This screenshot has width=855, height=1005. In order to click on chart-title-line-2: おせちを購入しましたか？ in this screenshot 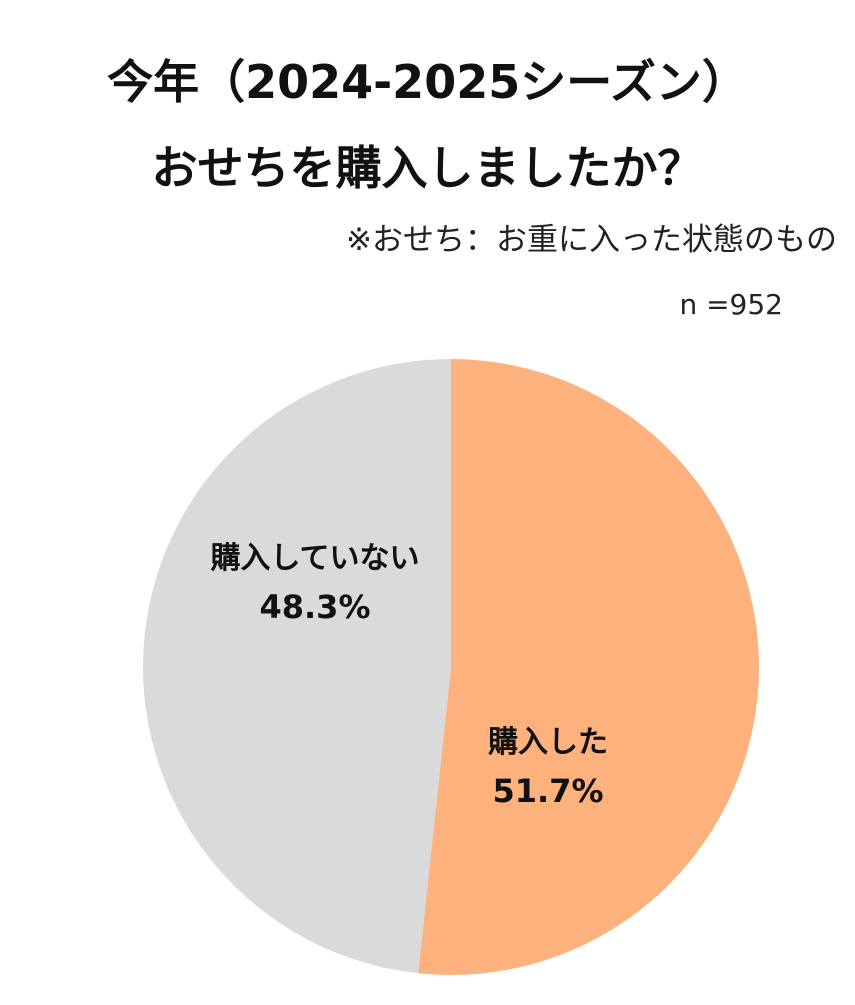, I will do `click(427, 168)`.